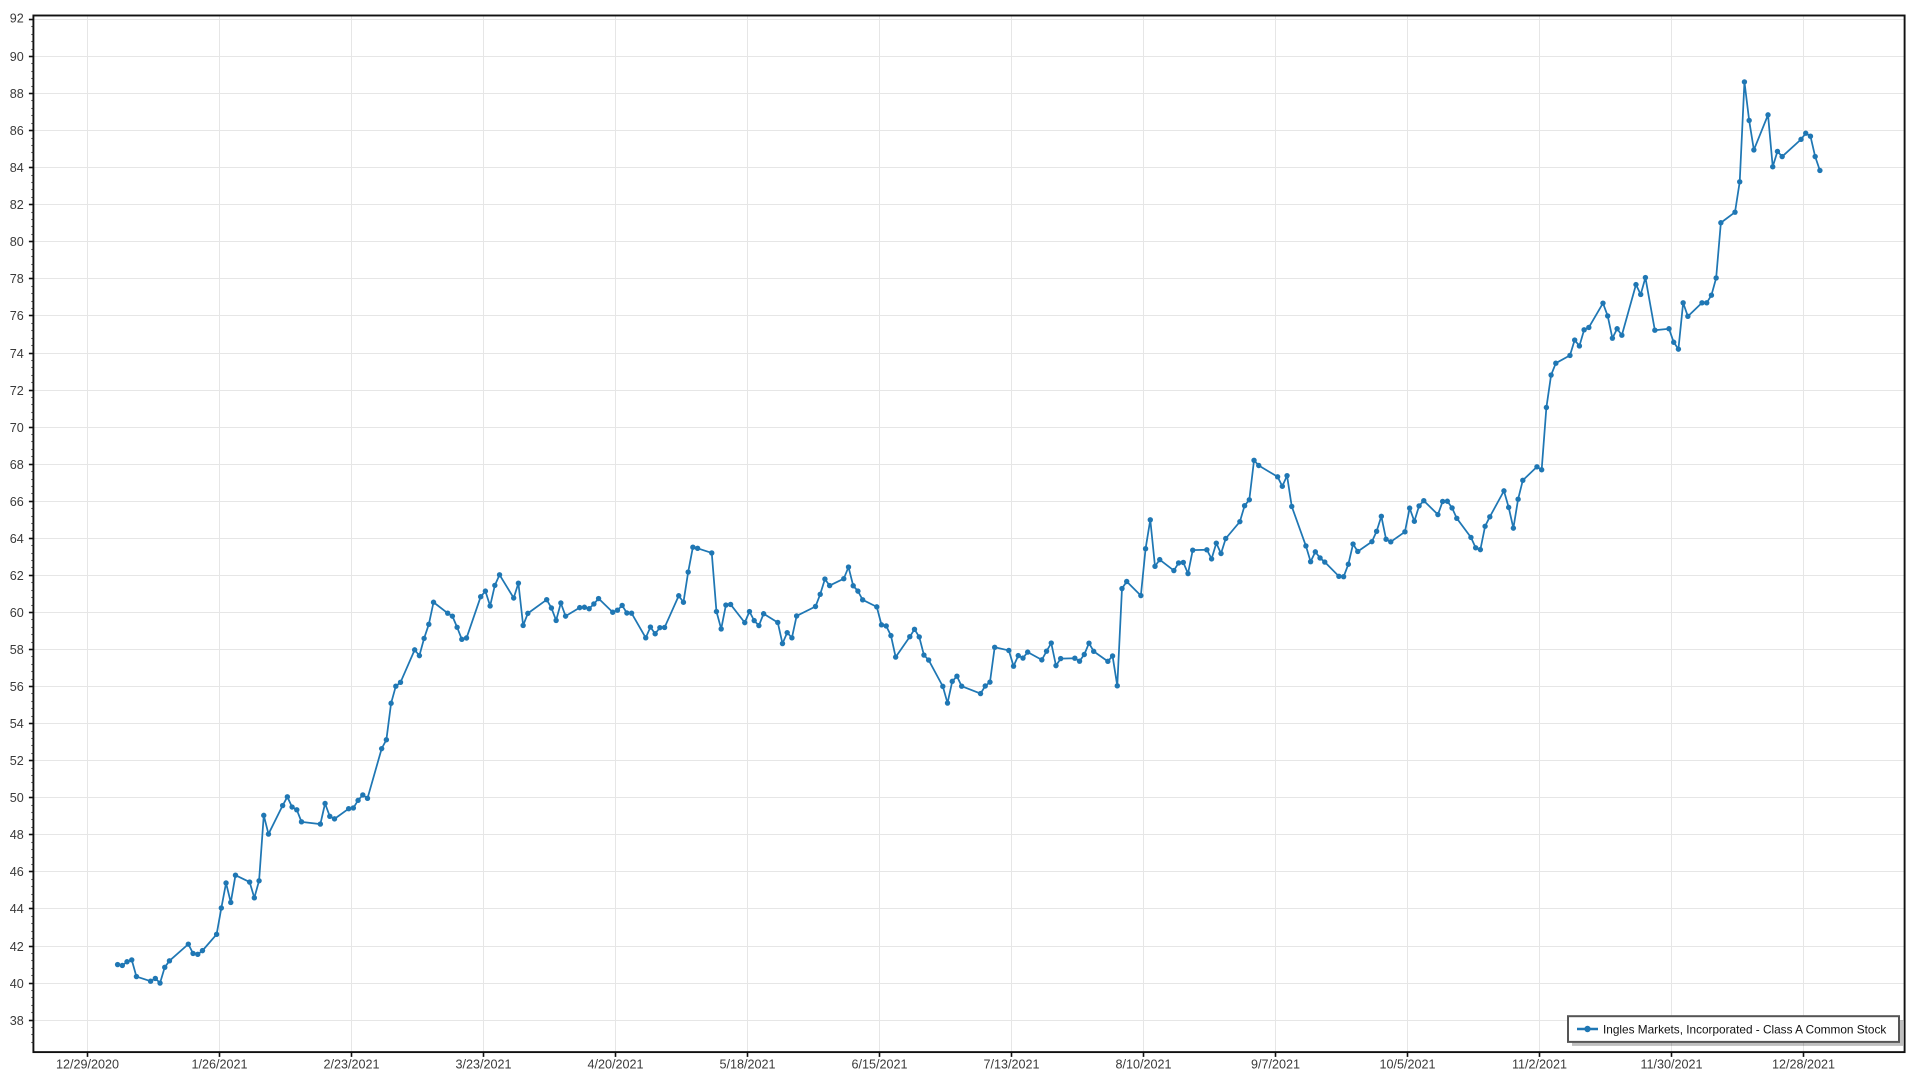  I want to click on svg-text: 72, so click(17, 391).